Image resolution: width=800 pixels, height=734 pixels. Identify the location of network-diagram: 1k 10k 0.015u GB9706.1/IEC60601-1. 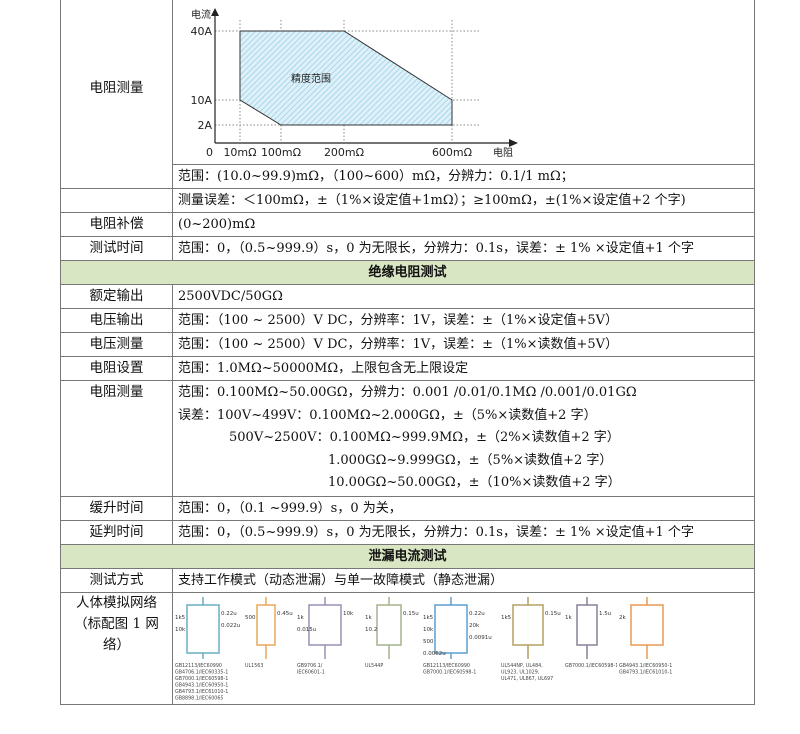
(325, 635).